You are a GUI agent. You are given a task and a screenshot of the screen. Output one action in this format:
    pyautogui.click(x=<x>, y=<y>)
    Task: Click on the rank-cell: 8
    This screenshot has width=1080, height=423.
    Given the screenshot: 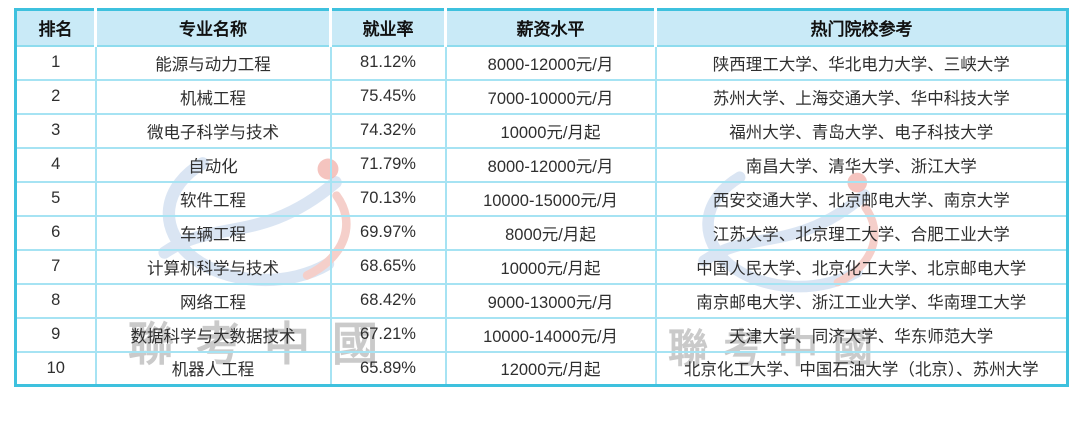 What is the action you would take?
    pyautogui.click(x=56, y=300)
    